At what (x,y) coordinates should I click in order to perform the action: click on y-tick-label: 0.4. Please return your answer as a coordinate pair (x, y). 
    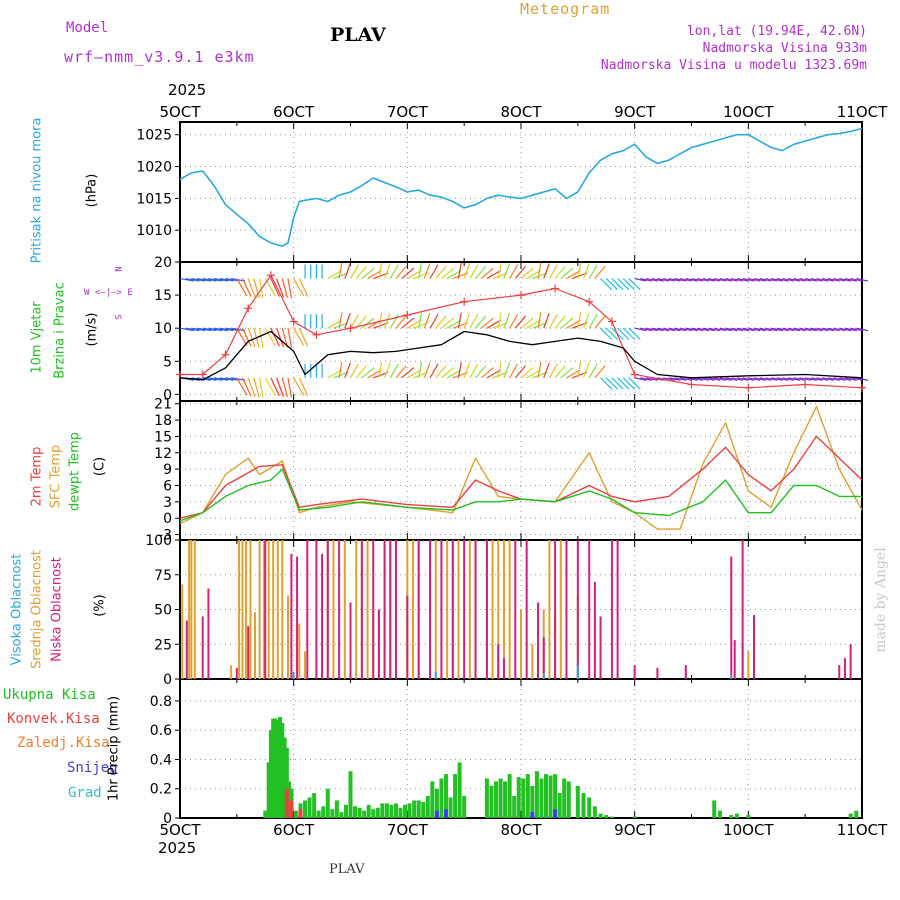
    Looking at the image, I should click on (161, 760).